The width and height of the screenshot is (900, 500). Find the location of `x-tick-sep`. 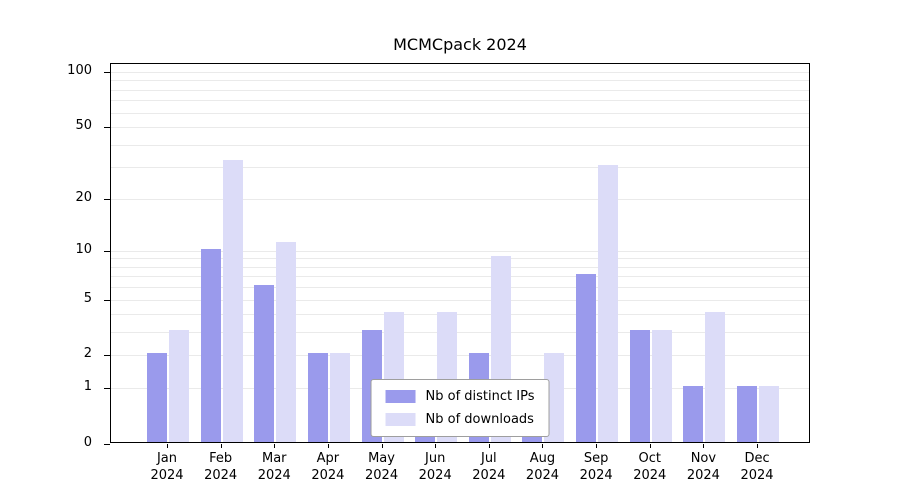

x-tick-sep is located at coordinates (597, 446).